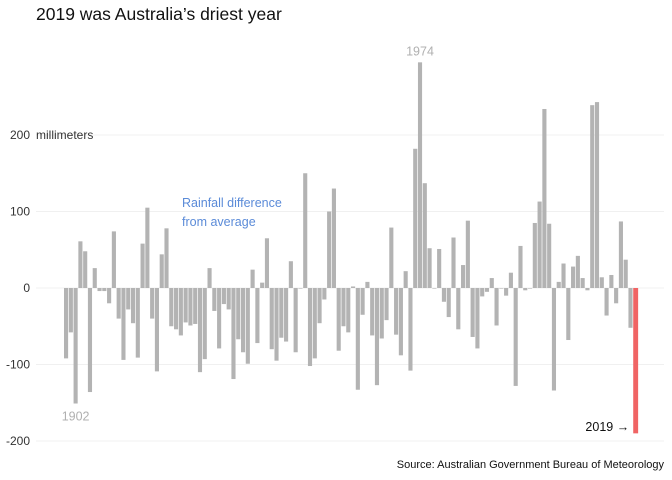 This screenshot has height=480, width=672. What do you see at coordinates (434, 288) in the screenshot?
I see `bar-1977: 1977: 0` at bounding box center [434, 288].